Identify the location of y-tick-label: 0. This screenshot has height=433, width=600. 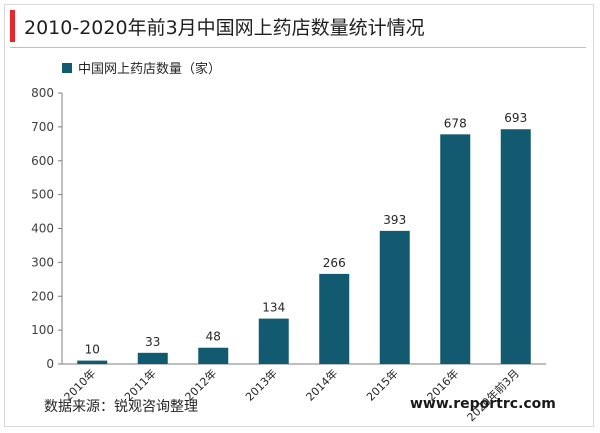
(50, 364).